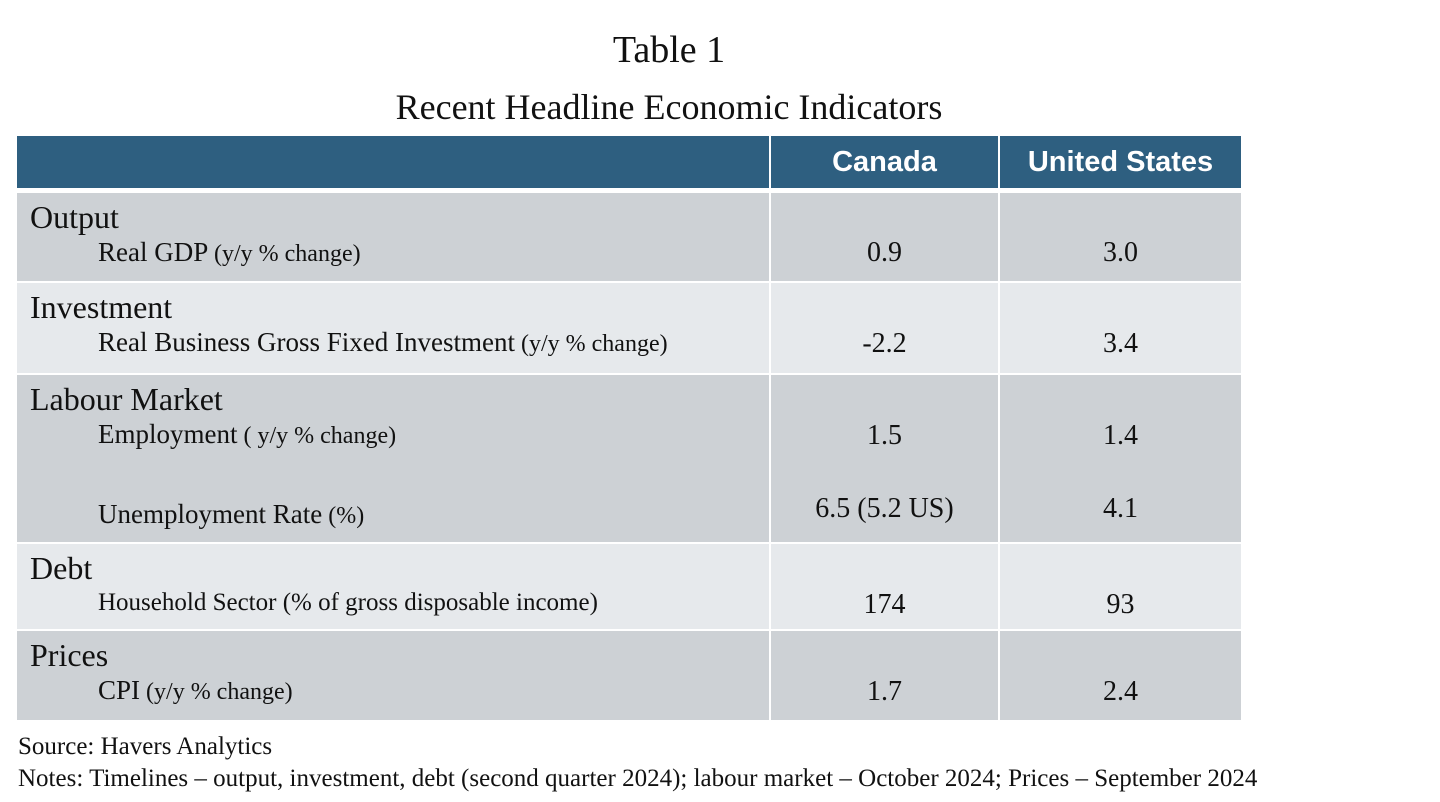  What do you see at coordinates (210, 514) in the screenshot?
I see `indicator-label: Unemployment Rate` at bounding box center [210, 514].